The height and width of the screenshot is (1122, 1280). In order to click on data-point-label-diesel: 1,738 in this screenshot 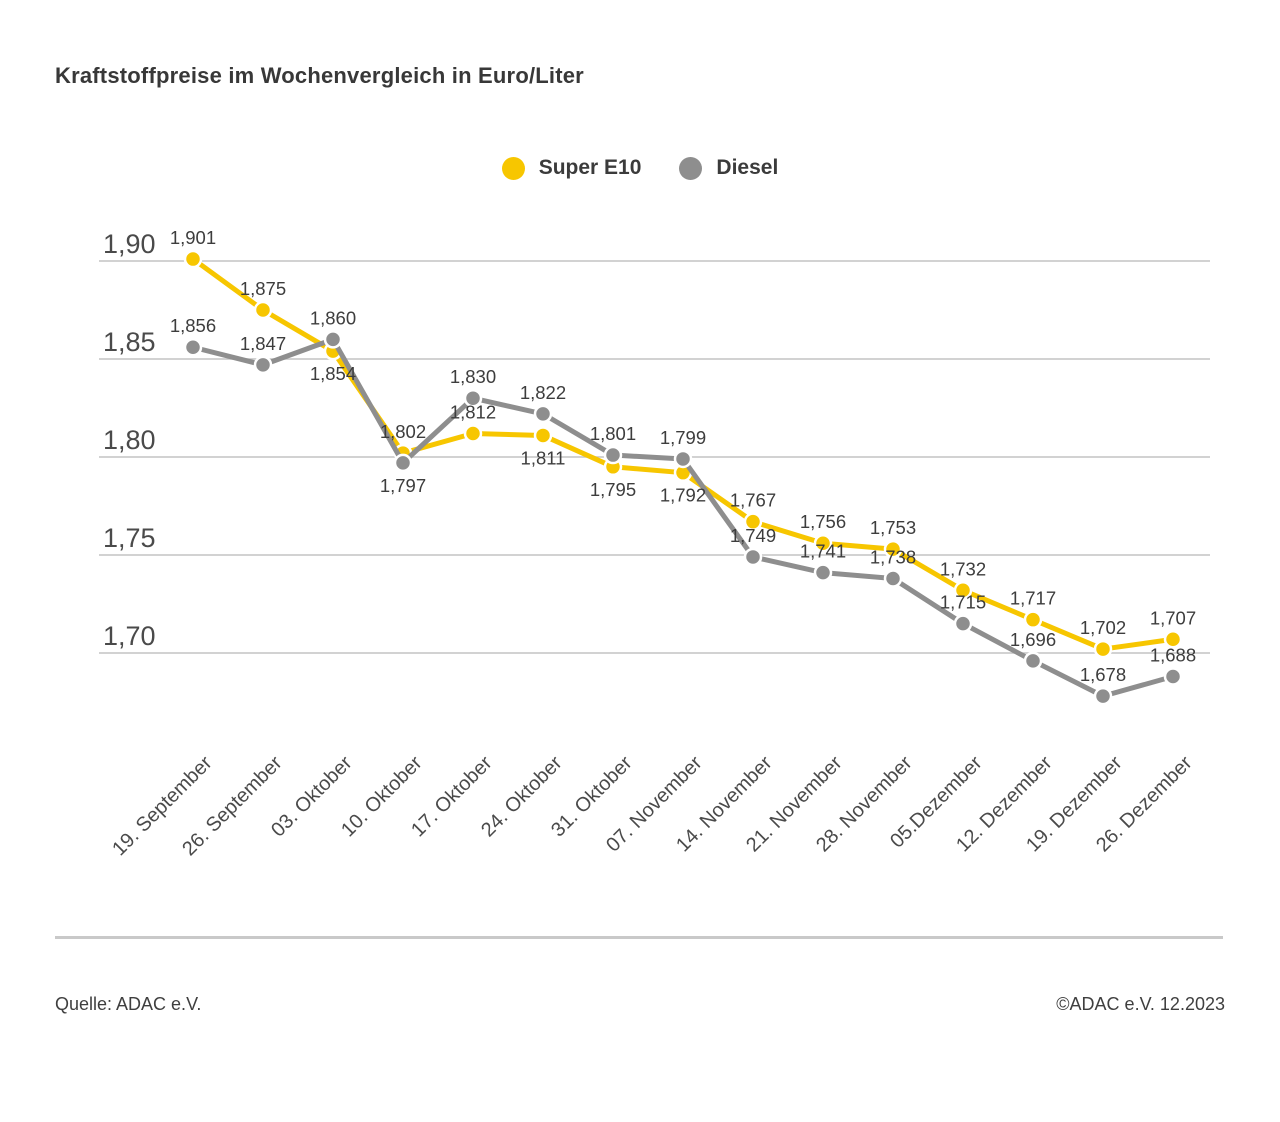, I will do `click(893, 557)`.